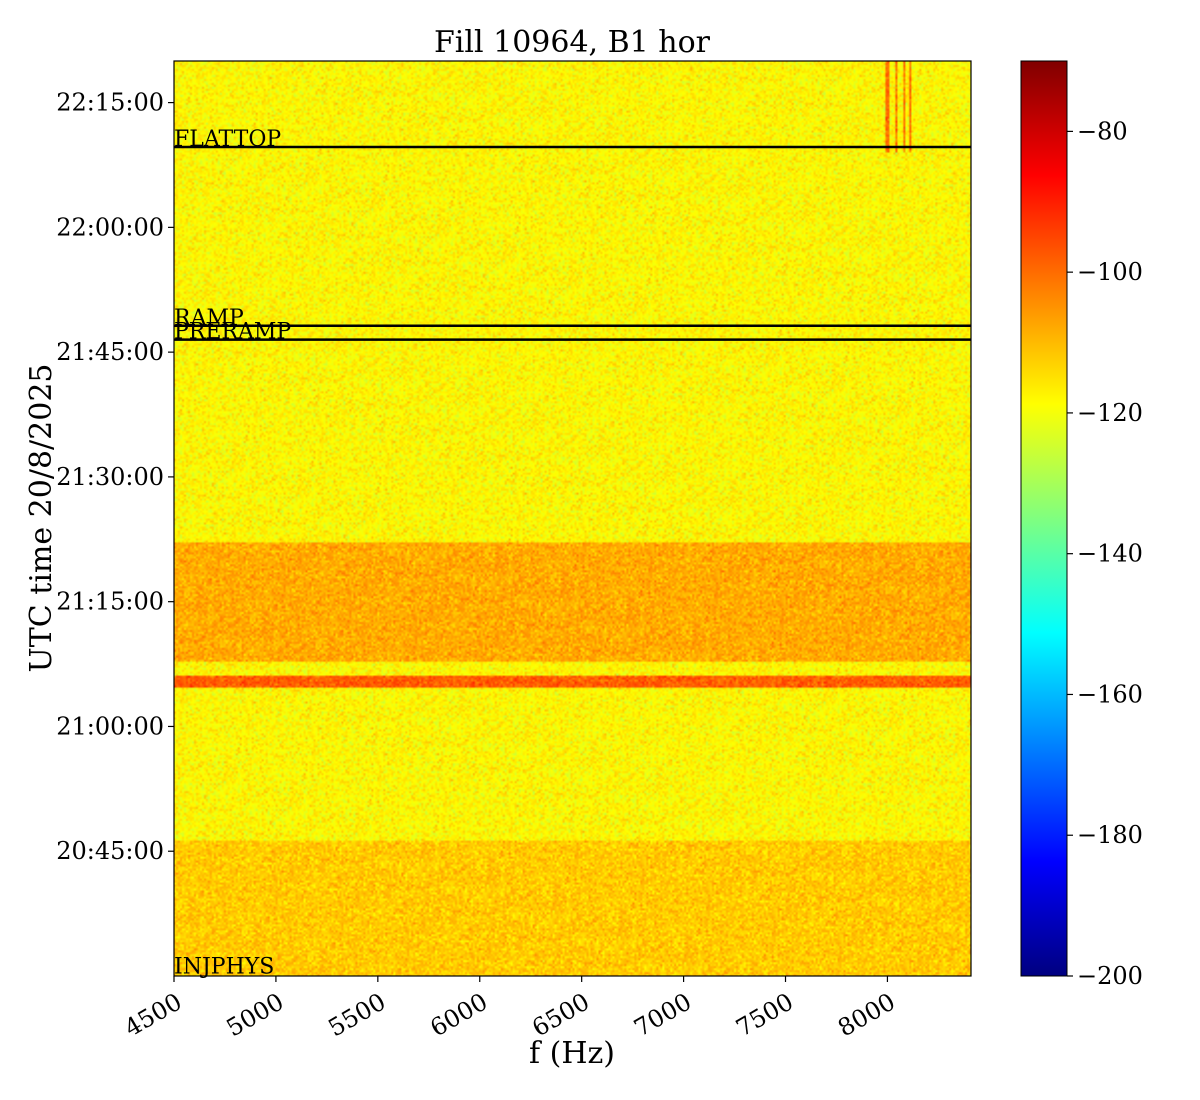  What do you see at coordinates (510, 1009) in the screenshot?
I see `x-axis-ticks: 4500 5000 5500 6000 6500 7000 7500 8000` at bounding box center [510, 1009].